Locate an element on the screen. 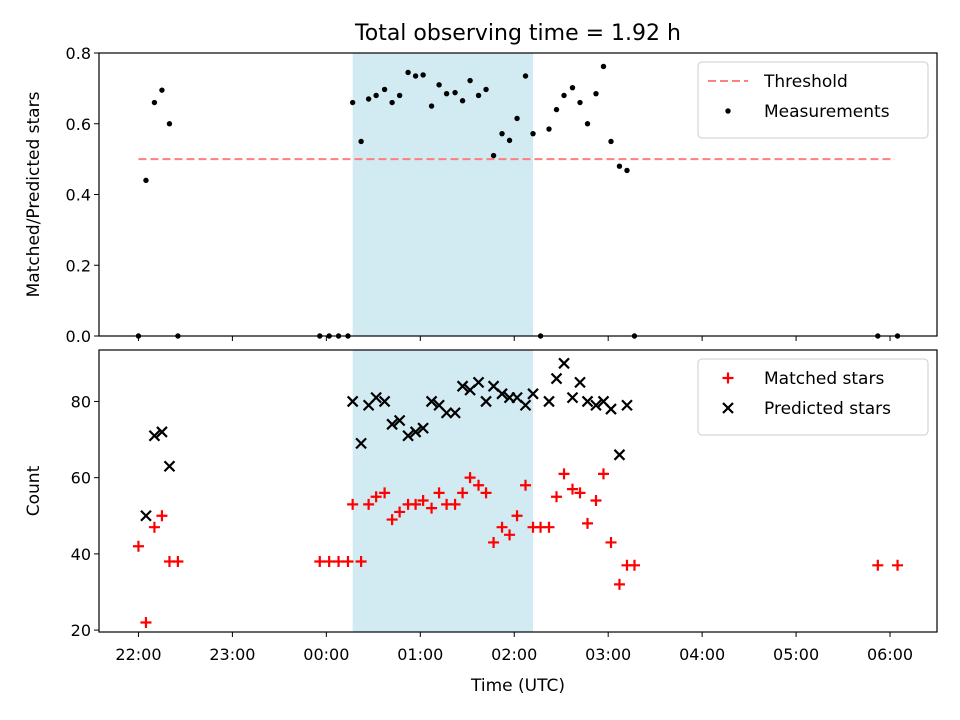  legend-matched-stars-label: Matched stars is located at coordinates (824, 379).